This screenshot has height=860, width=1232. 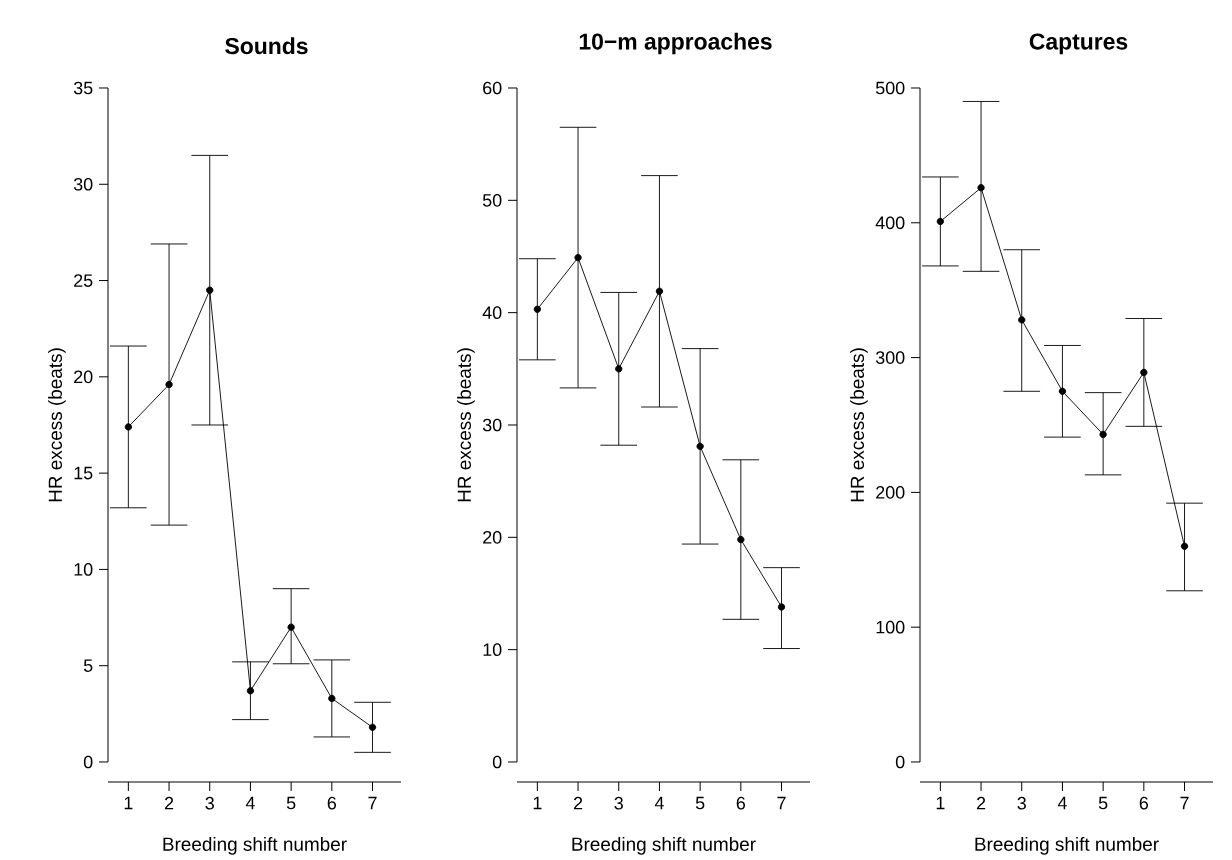 What do you see at coordinates (266, 46) in the screenshot?
I see `chart-title: Sounds` at bounding box center [266, 46].